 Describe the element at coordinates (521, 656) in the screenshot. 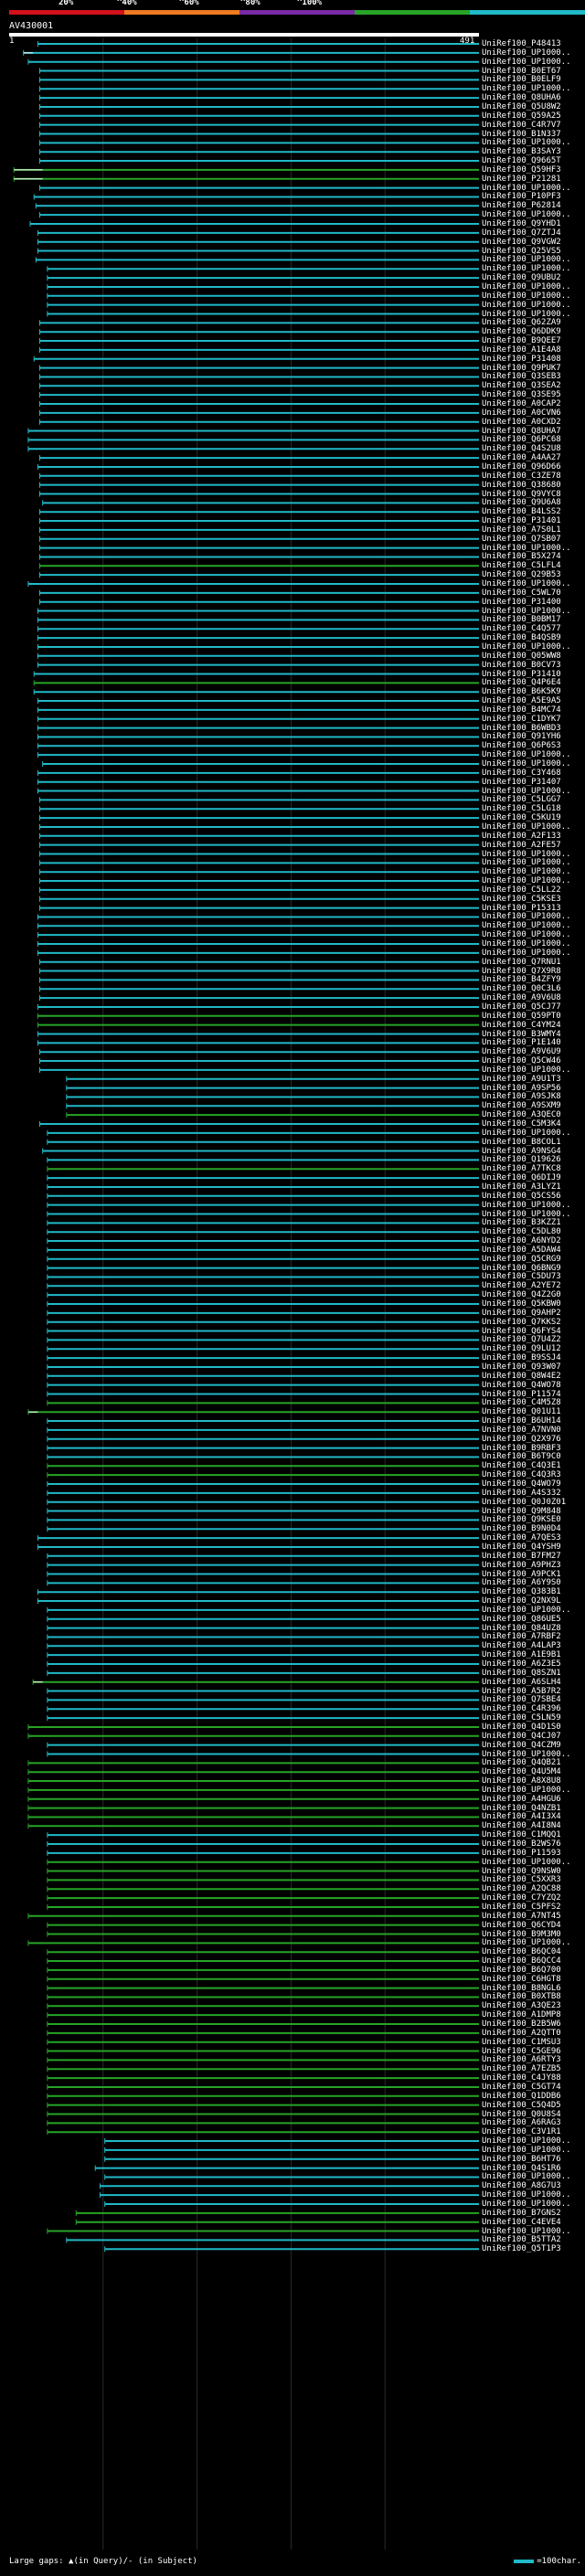

I see `hit-label: UniRef100_Q05WW8` at that location.